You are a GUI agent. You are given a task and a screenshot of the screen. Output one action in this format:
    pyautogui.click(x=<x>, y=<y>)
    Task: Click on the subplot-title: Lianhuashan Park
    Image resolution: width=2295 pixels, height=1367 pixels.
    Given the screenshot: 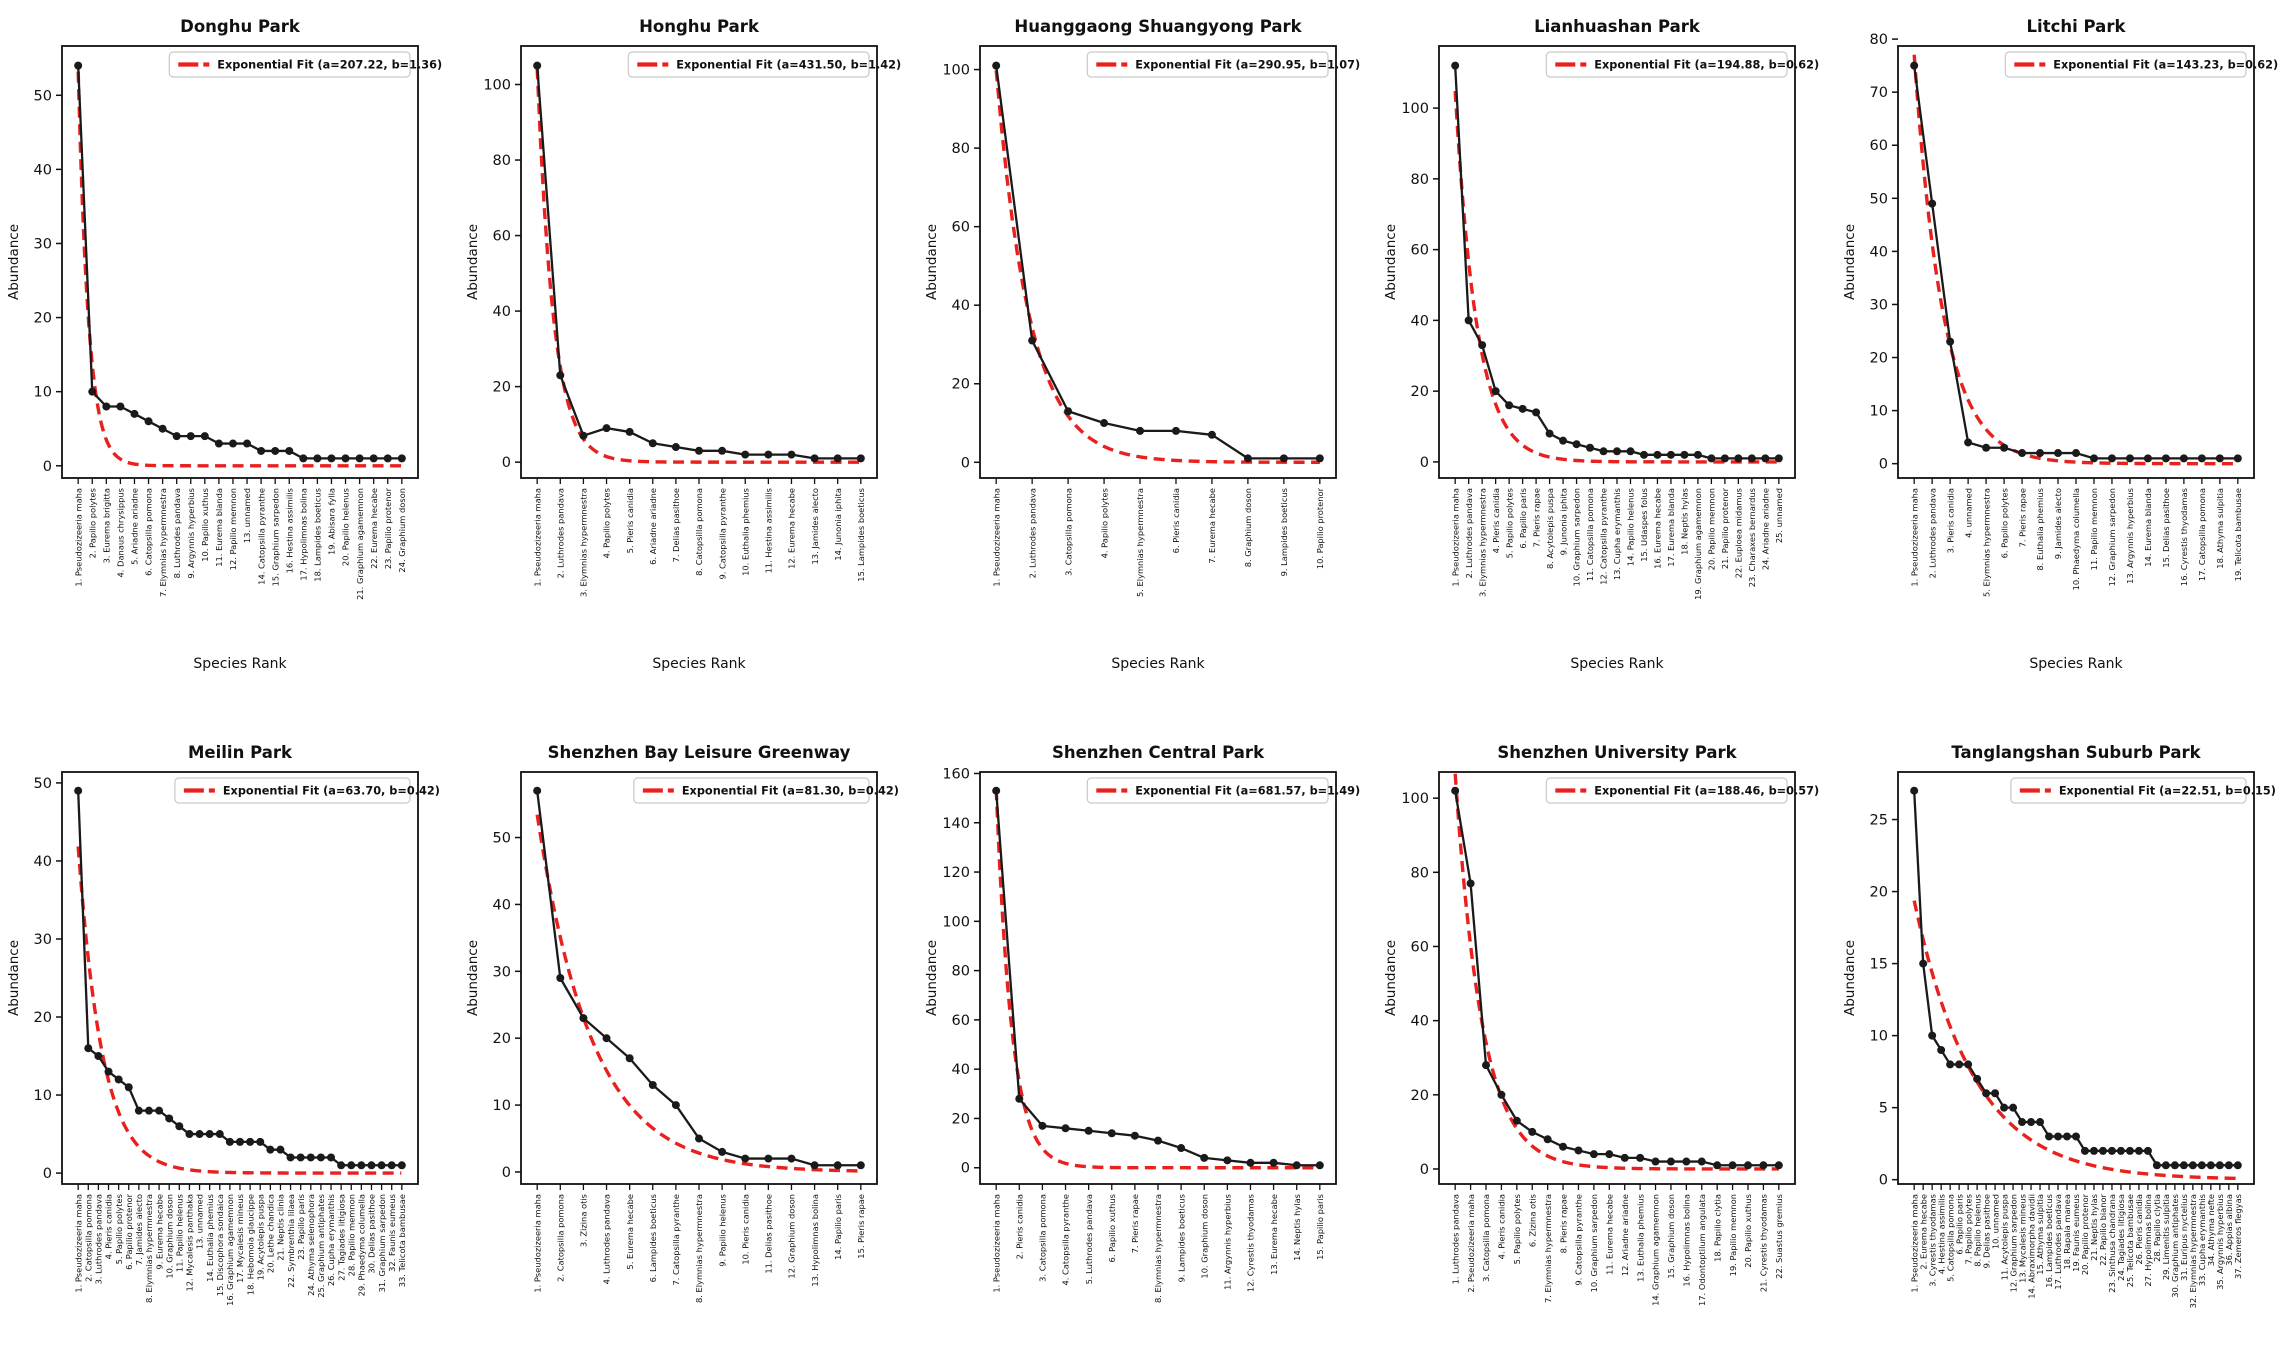 What is the action you would take?
    pyautogui.click(x=1617, y=26)
    